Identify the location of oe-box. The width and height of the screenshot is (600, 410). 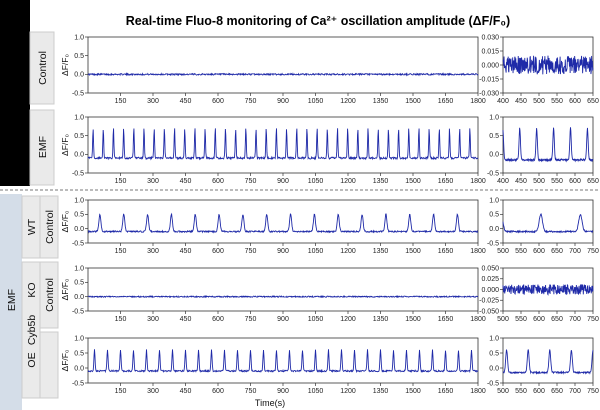
(49, 365).